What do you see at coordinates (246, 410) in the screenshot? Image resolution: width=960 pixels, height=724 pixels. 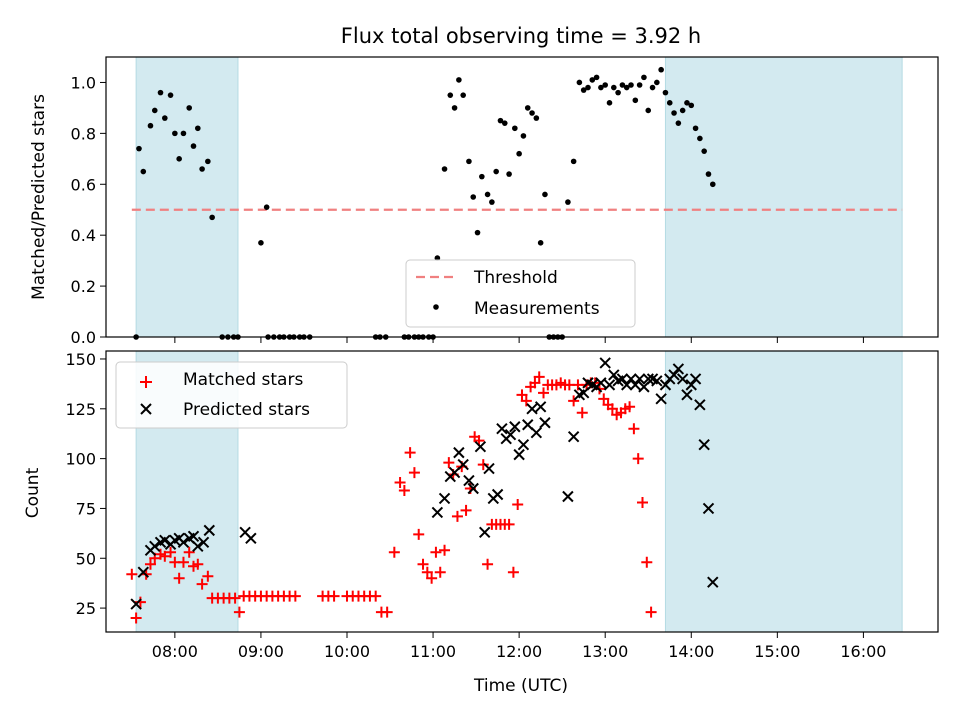 I see `legend-predicted-label: Predicted stars` at bounding box center [246, 410].